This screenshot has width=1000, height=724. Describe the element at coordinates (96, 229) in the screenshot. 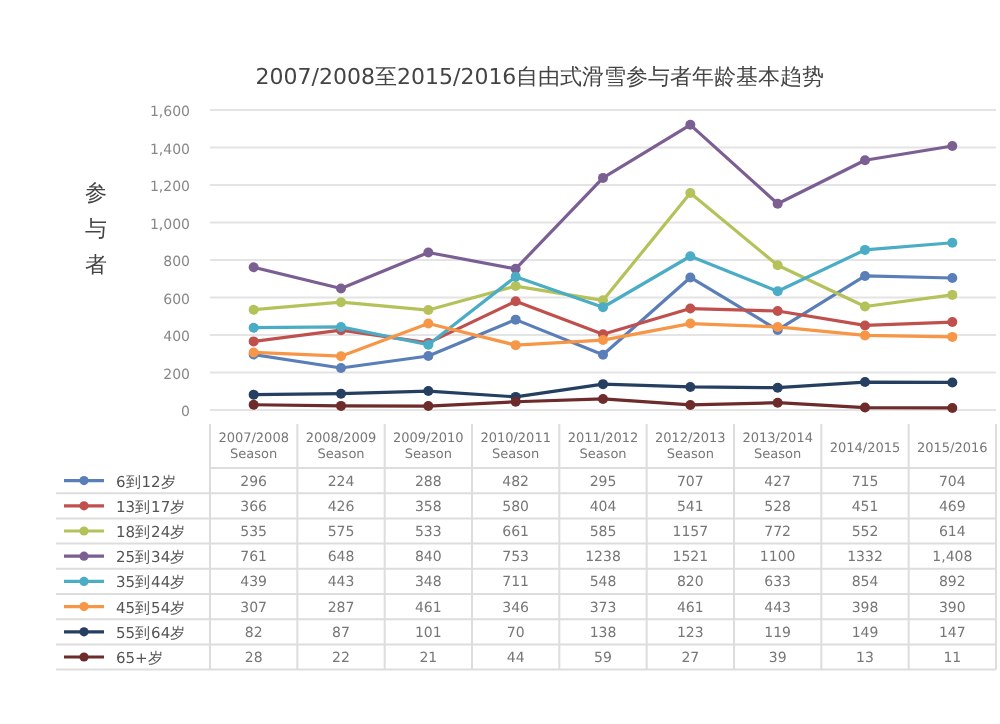

I see `y-axis-title: 参与者` at that location.